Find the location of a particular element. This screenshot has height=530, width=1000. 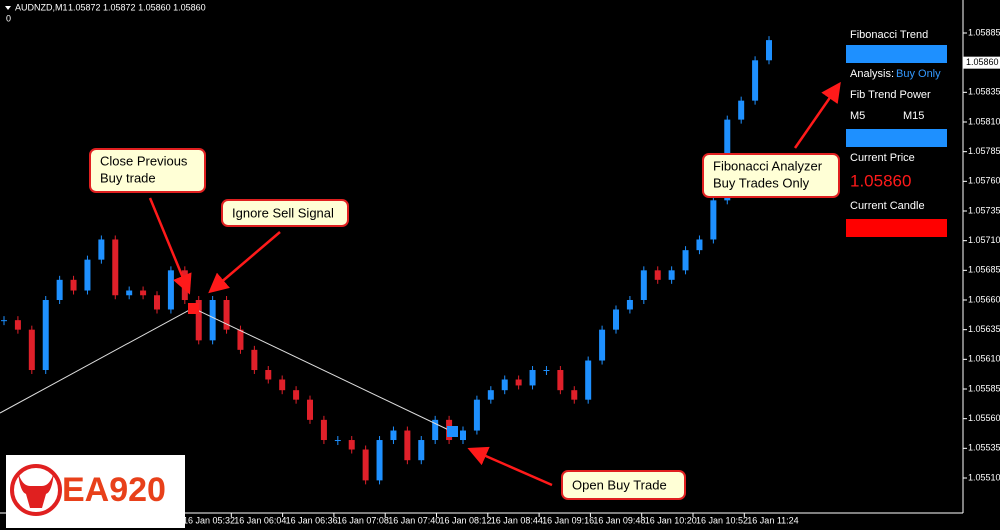

analysis-value: Buy Only is located at coordinates (918, 74).